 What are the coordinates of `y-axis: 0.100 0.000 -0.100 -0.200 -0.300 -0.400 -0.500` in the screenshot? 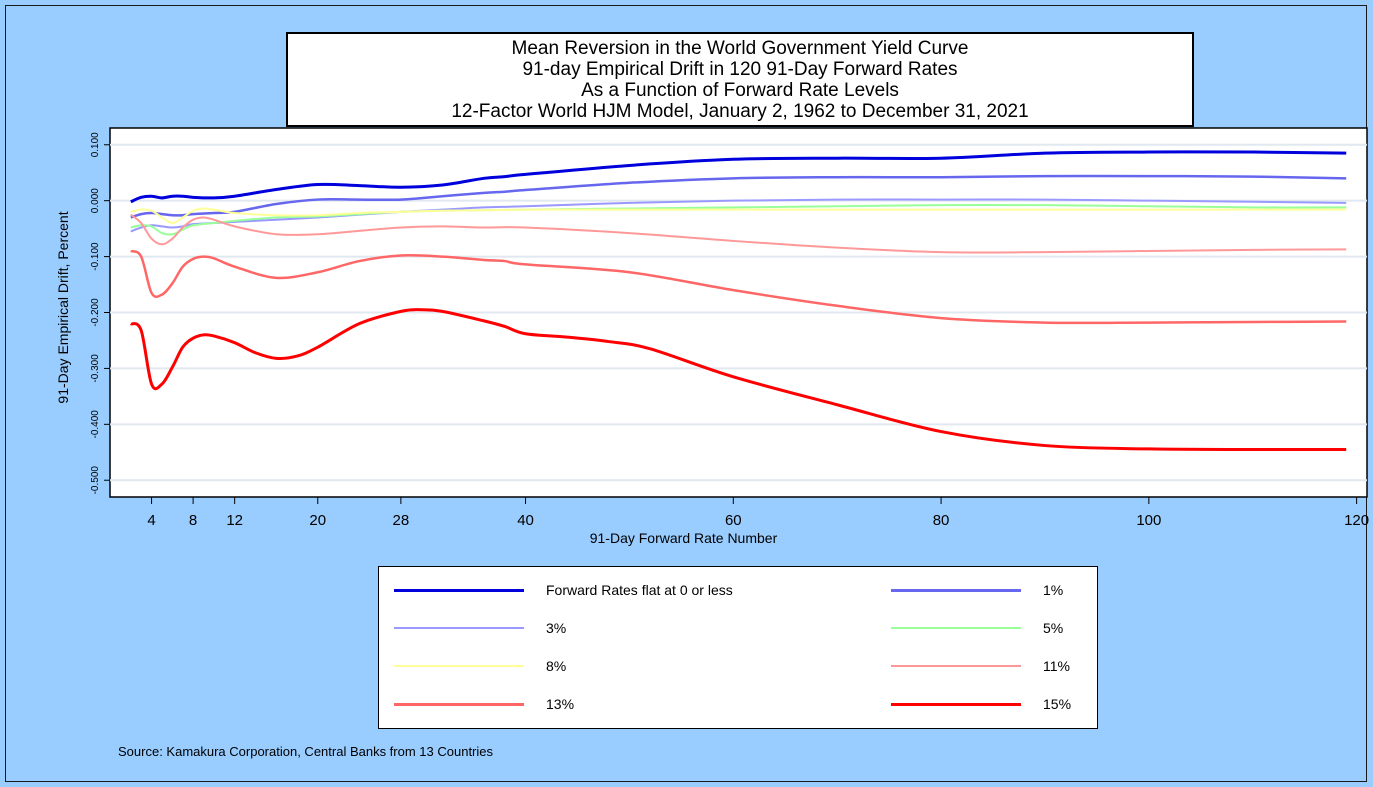 It's located at (100, 313).